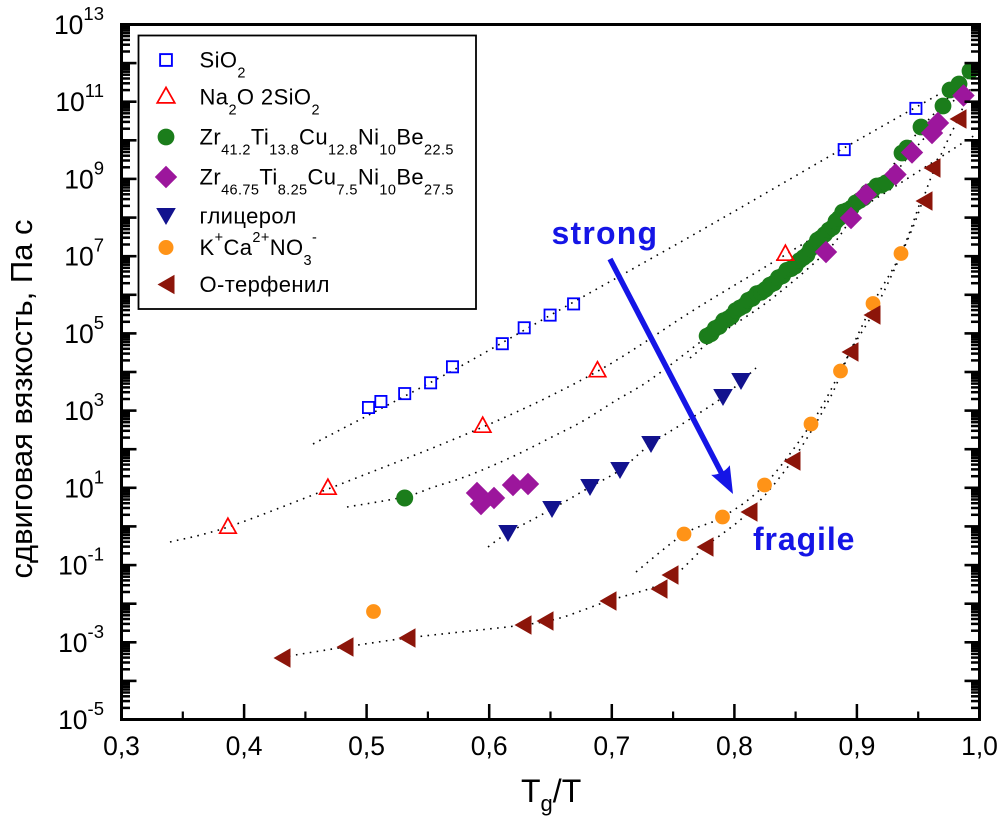  What do you see at coordinates (21, 399) in the screenshot?
I see `svg-text: сдвиговая вязкость, Па с` at bounding box center [21, 399].